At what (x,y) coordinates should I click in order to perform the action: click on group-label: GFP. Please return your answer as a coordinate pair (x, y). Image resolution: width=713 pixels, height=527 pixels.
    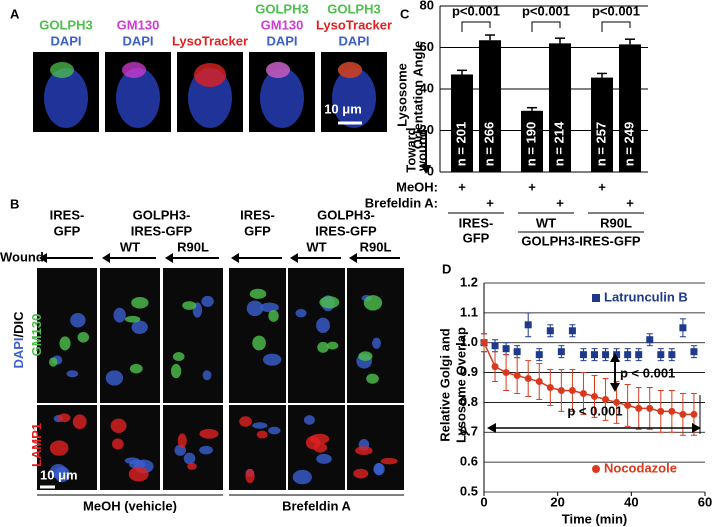
    Looking at the image, I should click on (476, 237).